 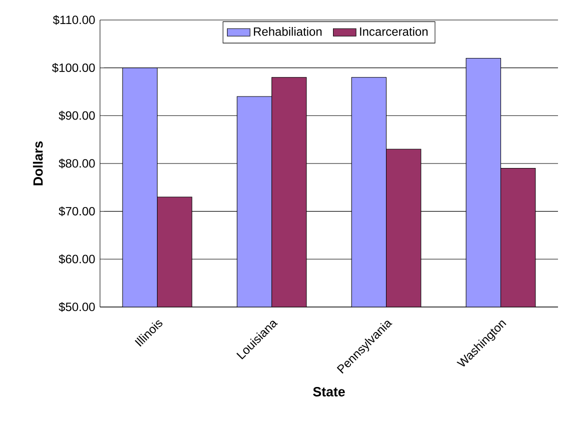 I want to click on x-axis-title: State, so click(x=329, y=391).